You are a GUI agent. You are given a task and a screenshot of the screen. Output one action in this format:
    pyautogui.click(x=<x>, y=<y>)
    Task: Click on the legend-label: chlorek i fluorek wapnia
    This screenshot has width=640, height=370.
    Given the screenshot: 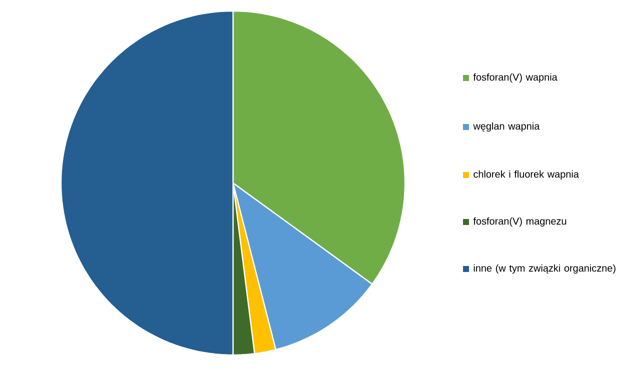 What is the action you would take?
    pyautogui.click(x=526, y=175)
    